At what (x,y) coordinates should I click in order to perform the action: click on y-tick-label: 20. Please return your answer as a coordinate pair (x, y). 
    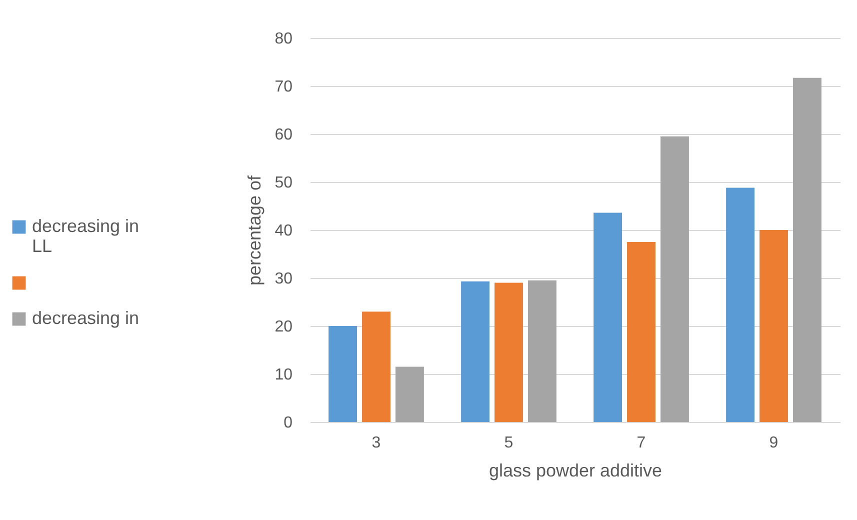
    Looking at the image, I should click on (283, 327).